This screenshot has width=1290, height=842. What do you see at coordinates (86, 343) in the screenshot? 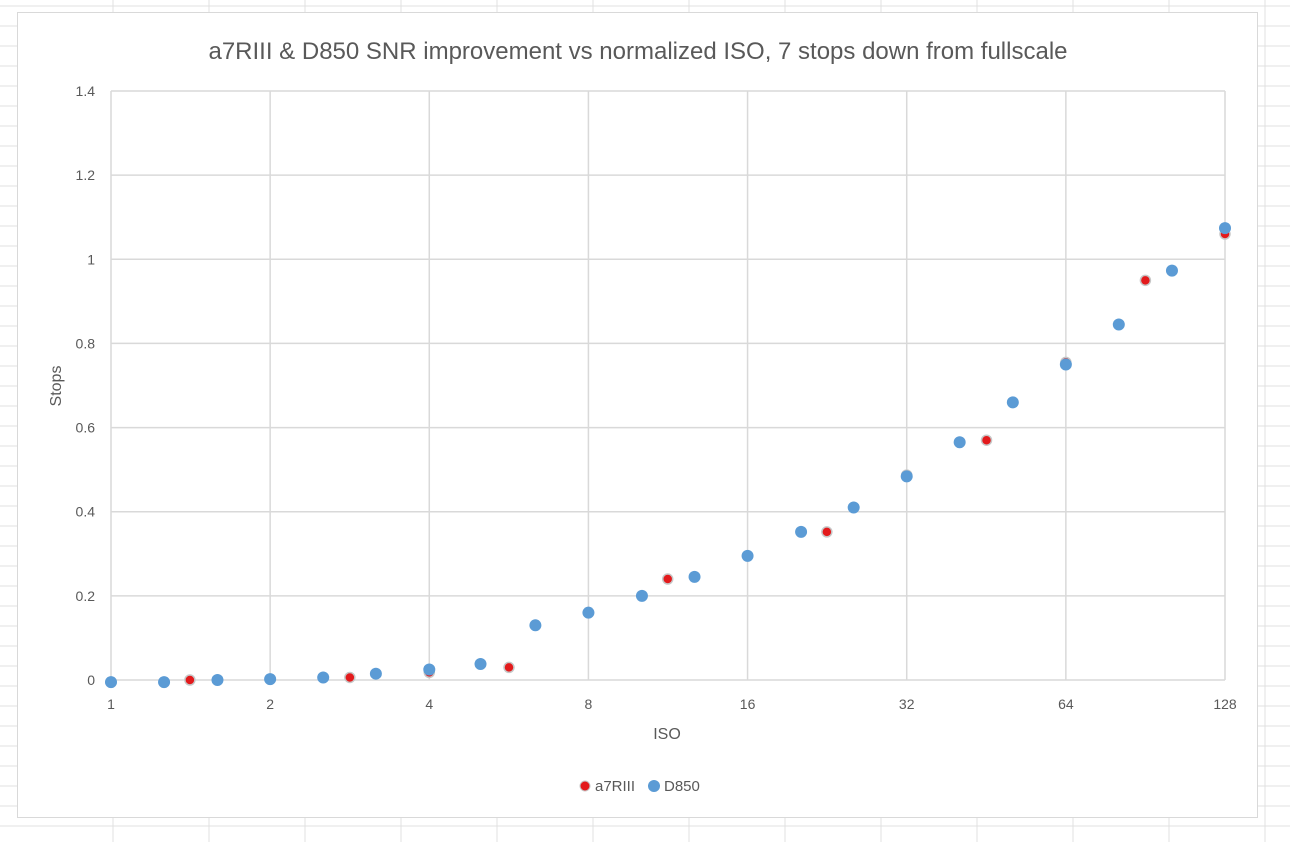
I see `y-tick-label: 0.8` at bounding box center [86, 343].